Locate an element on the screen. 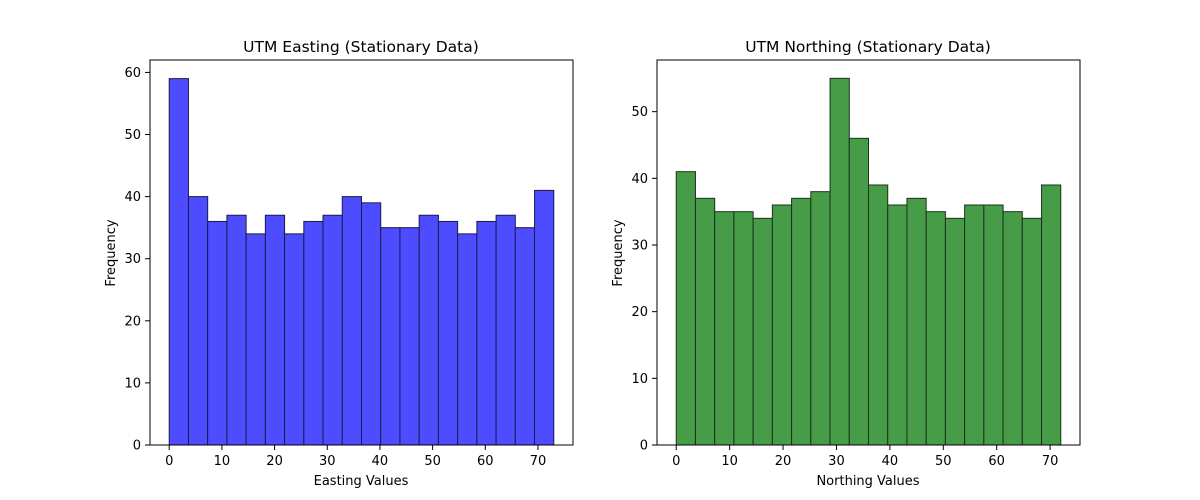 Image resolution: width=1200 pixels, height=500 pixels. chart-title: UTM Easting (Stationary Data) is located at coordinates (361, 47).